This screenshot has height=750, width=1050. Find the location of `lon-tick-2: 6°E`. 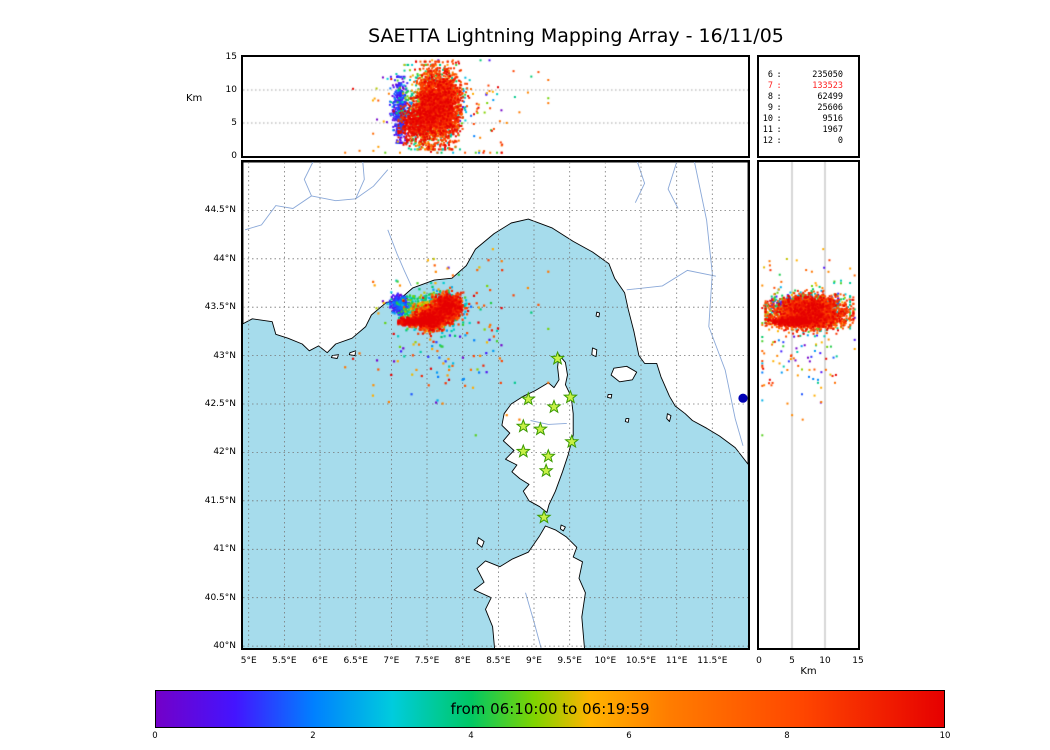

lon-tick-2: 6°E is located at coordinates (320, 661).